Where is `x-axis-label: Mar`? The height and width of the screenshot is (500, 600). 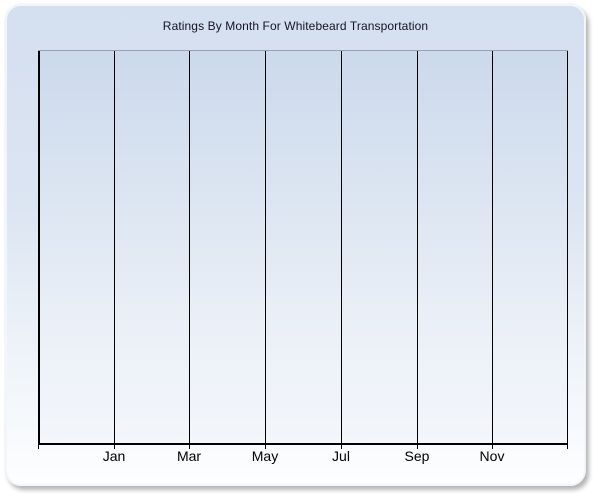
x-axis-label: Mar is located at coordinates (189, 456).